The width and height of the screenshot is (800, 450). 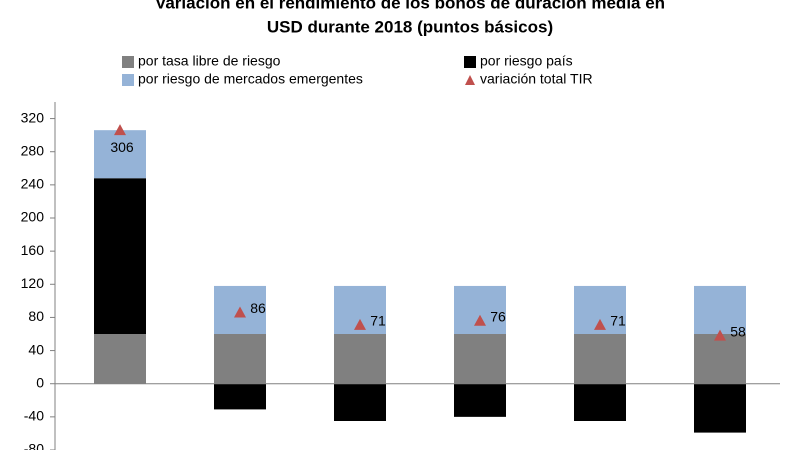 What do you see at coordinates (258, 308) in the screenshot?
I see `data-label: 86` at bounding box center [258, 308].